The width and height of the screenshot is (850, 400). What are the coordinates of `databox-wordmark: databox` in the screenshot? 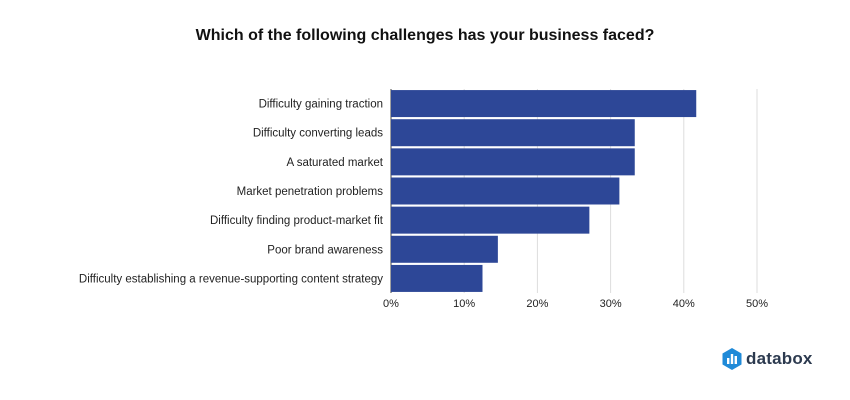 It's located at (779, 358).